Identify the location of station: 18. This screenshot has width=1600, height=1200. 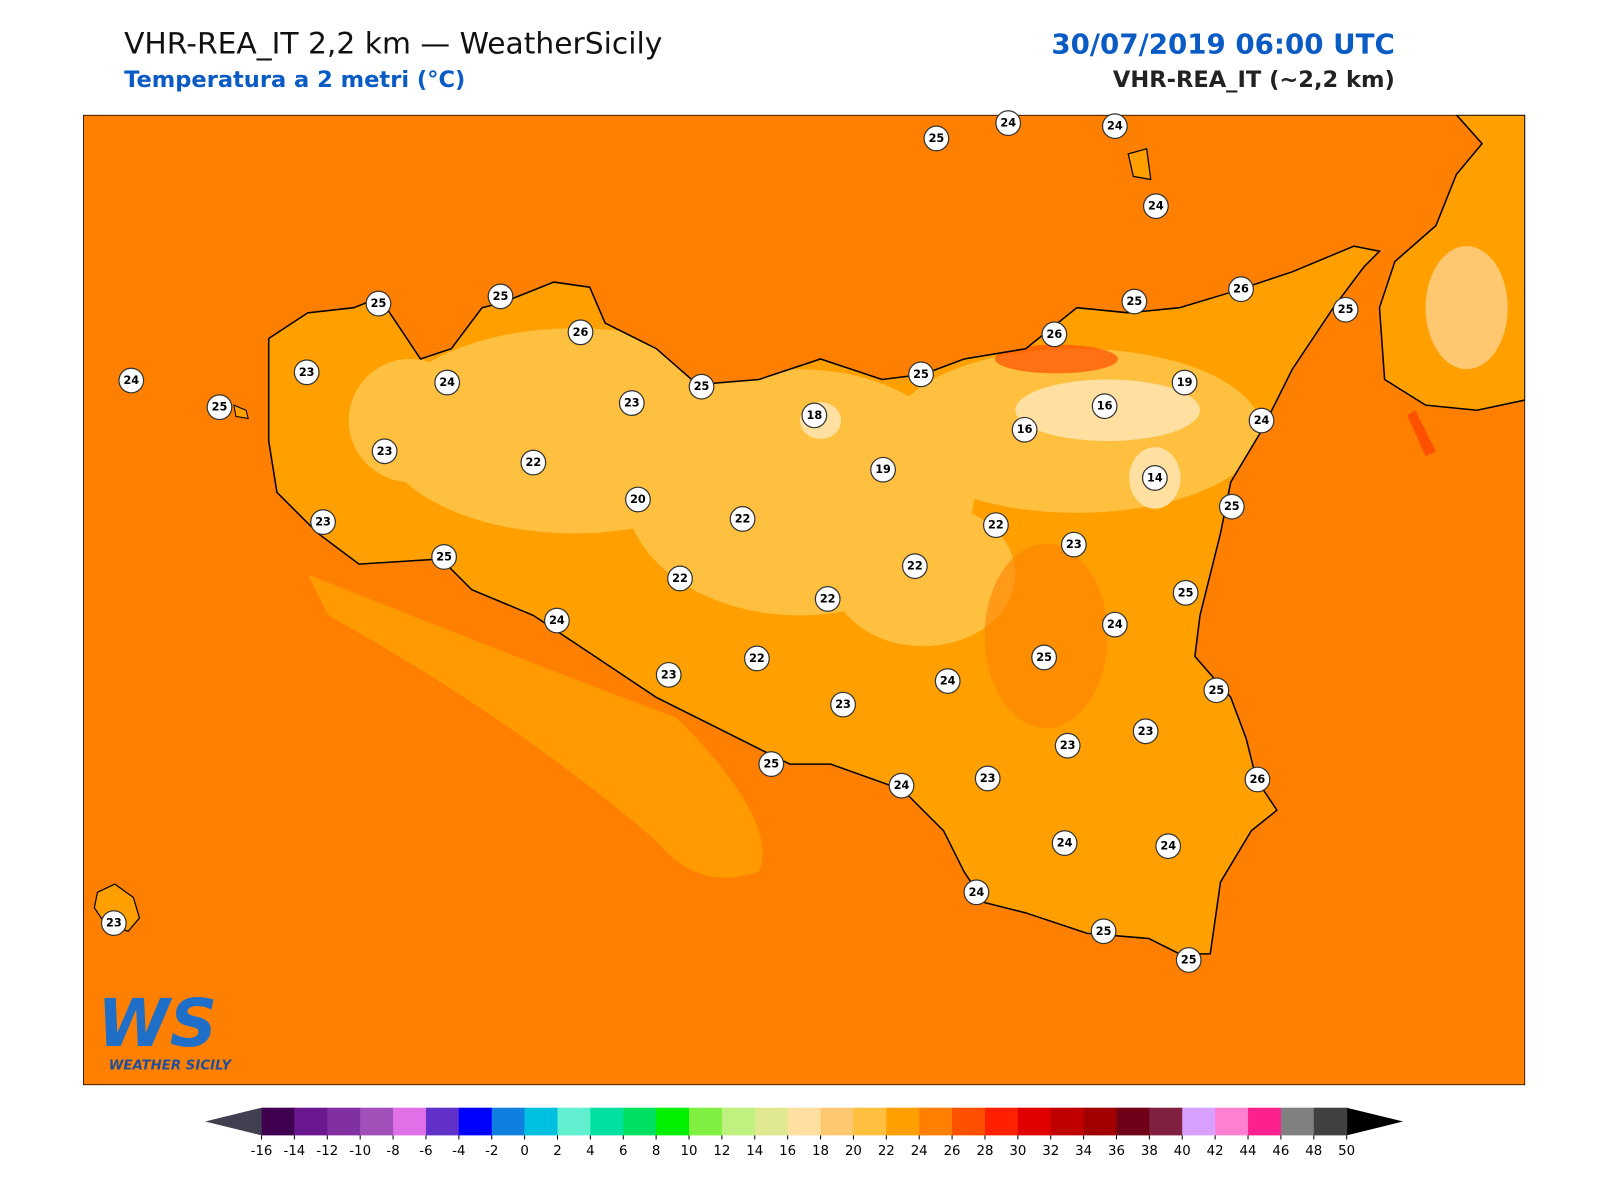
(814, 415).